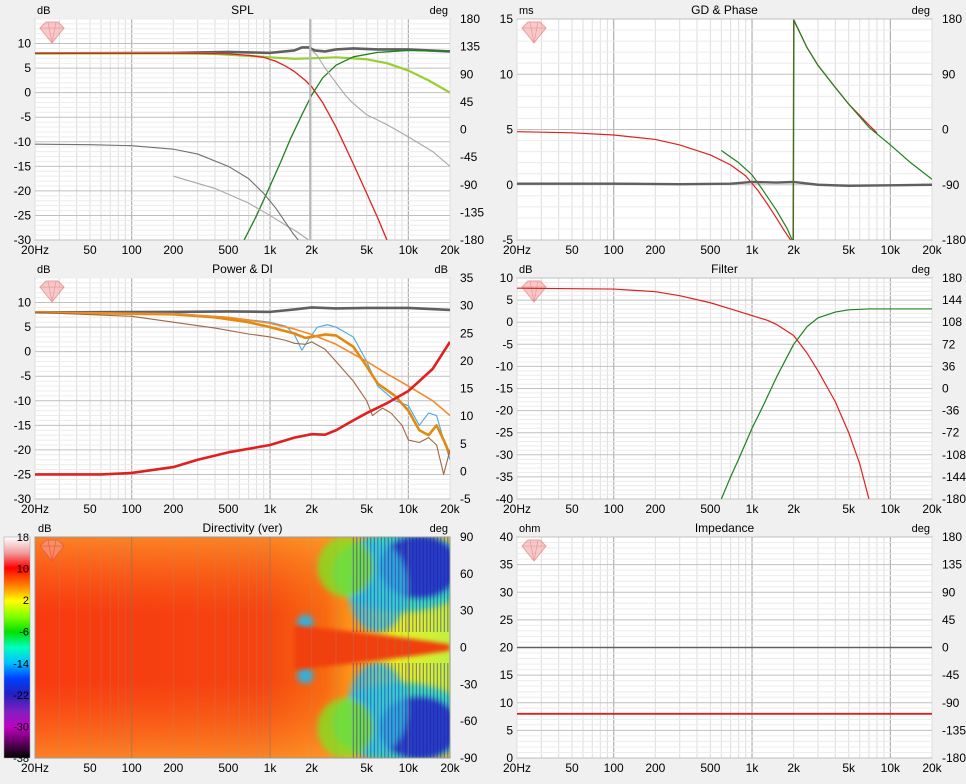 This screenshot has width=966, height=784. Describe the element at coordinates (23, 425) in the screenshot. I see `y-tick-label: -15` at that location.